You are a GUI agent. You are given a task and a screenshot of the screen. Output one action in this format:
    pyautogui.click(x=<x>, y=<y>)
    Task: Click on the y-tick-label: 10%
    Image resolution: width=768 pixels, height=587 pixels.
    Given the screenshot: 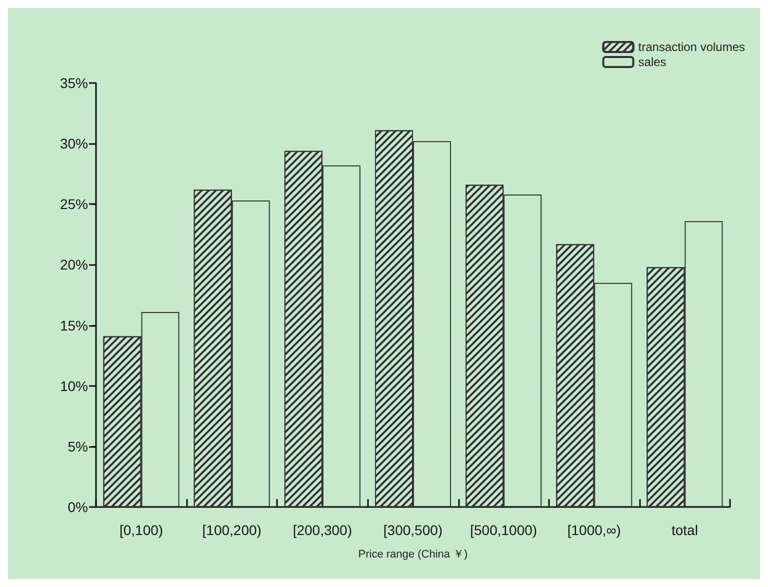 What is the action you would take?
    pyautogui.click(x=74, y=386)
    